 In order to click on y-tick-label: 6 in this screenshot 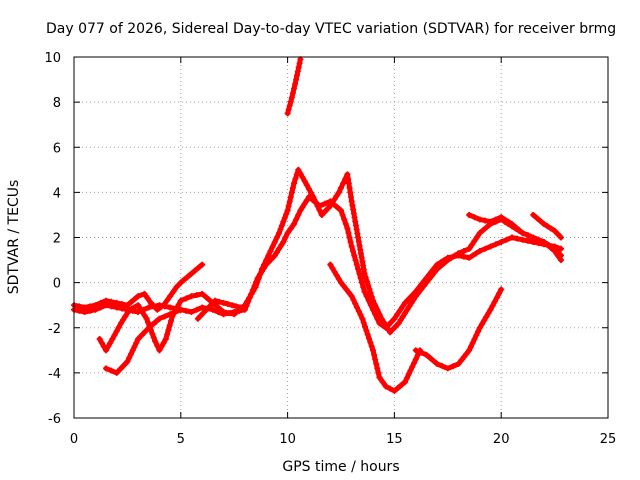, I will do `click(57, 148)`.